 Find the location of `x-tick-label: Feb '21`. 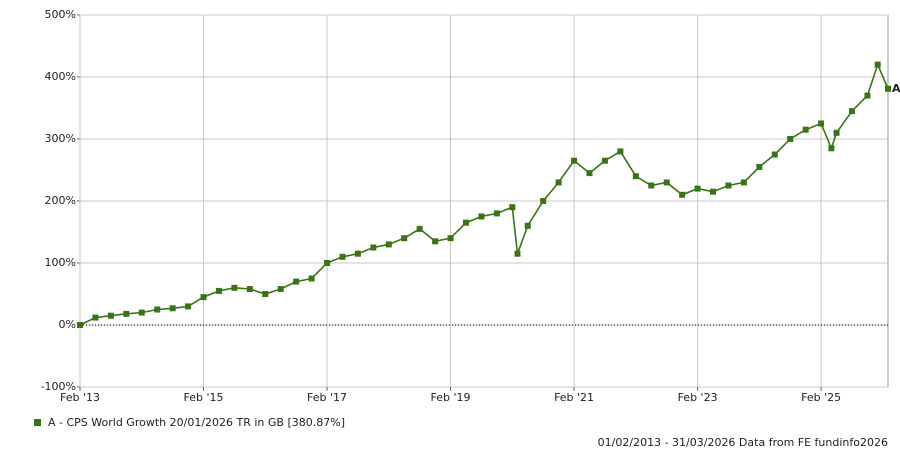

x-tick-label: Feb '21 is located at coordinates (574, 397).